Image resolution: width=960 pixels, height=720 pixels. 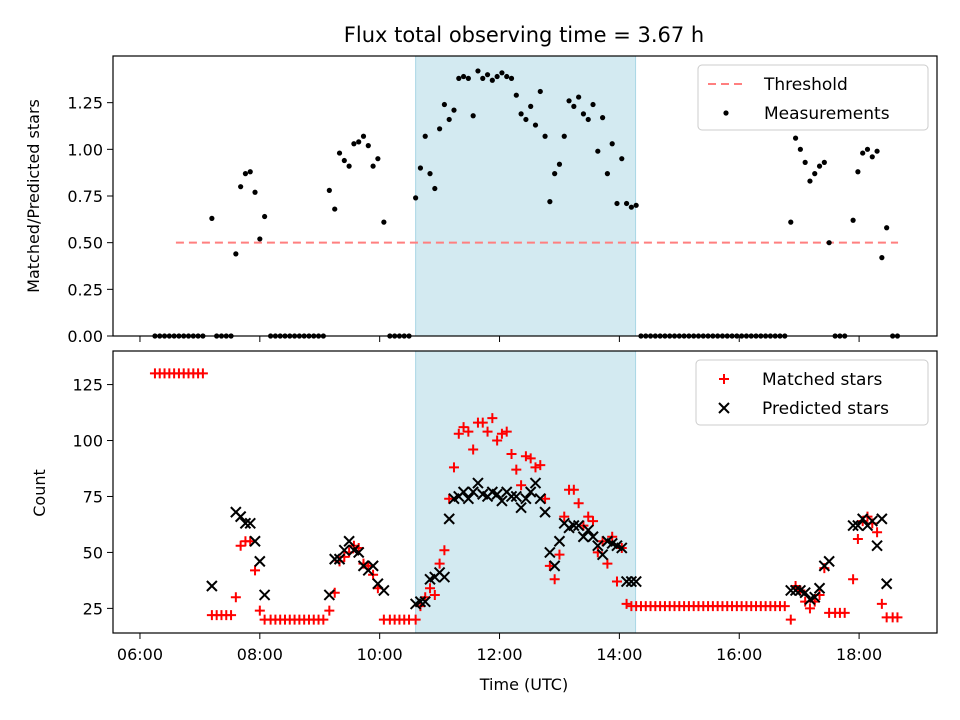 What do you see at coordinates (822, 380) in the screenshot?
I see `legend-label: Matched stars` at bounding box center [822, 380].